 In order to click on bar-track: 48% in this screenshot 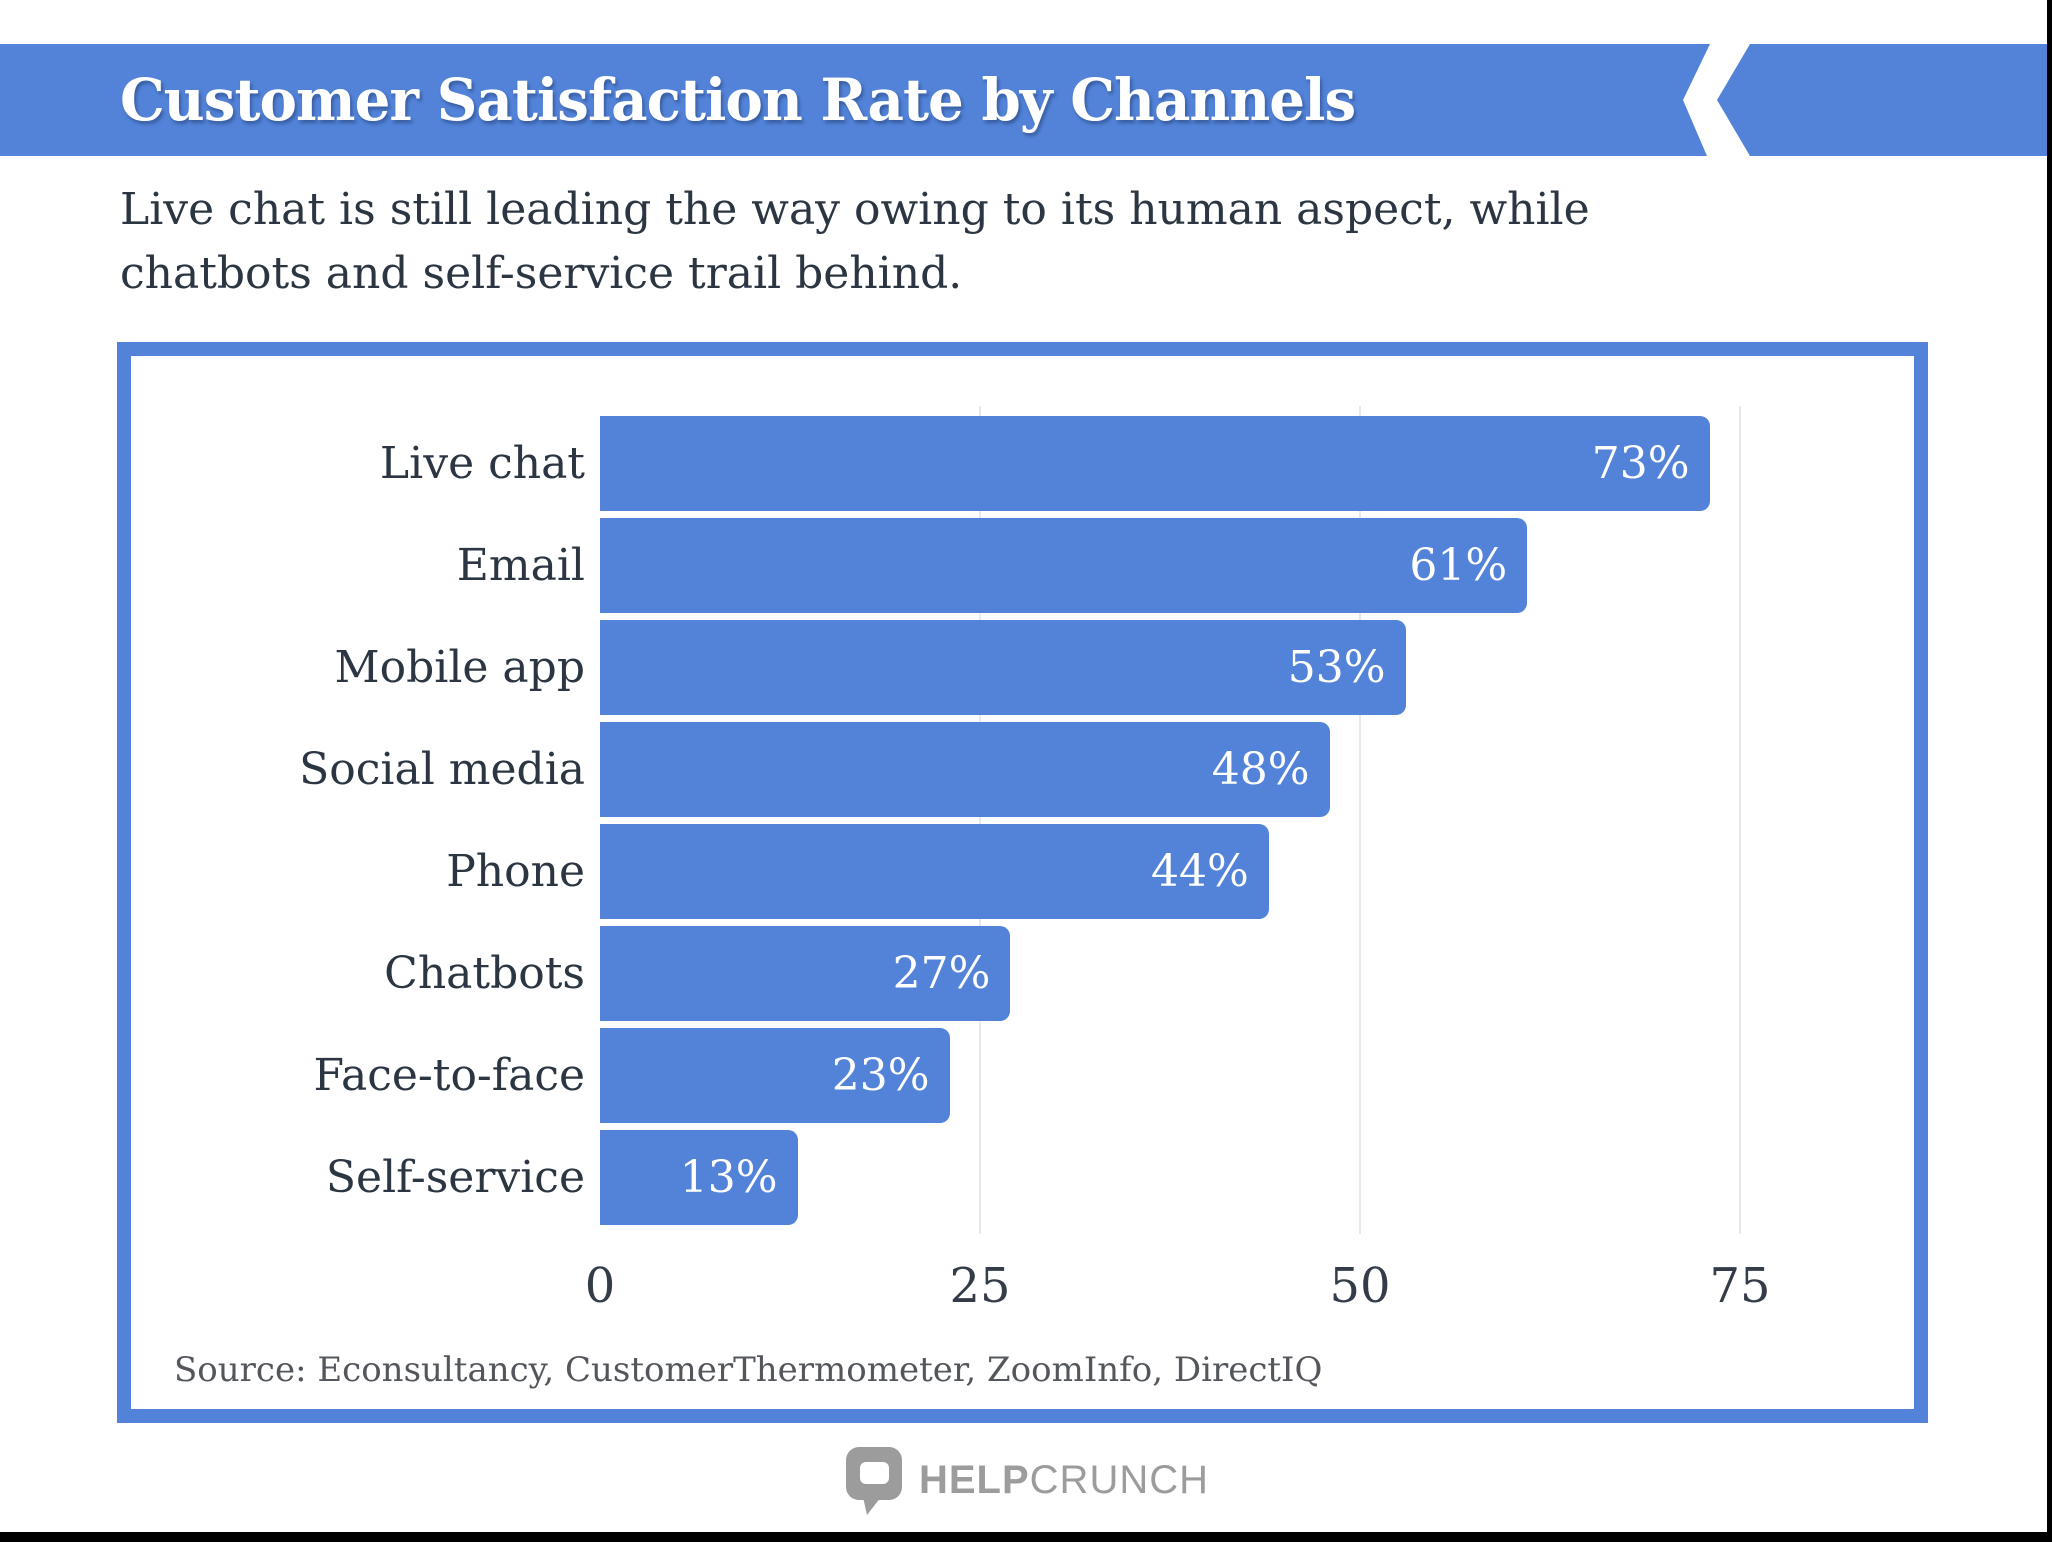, I will do `click(1208, 769)`.